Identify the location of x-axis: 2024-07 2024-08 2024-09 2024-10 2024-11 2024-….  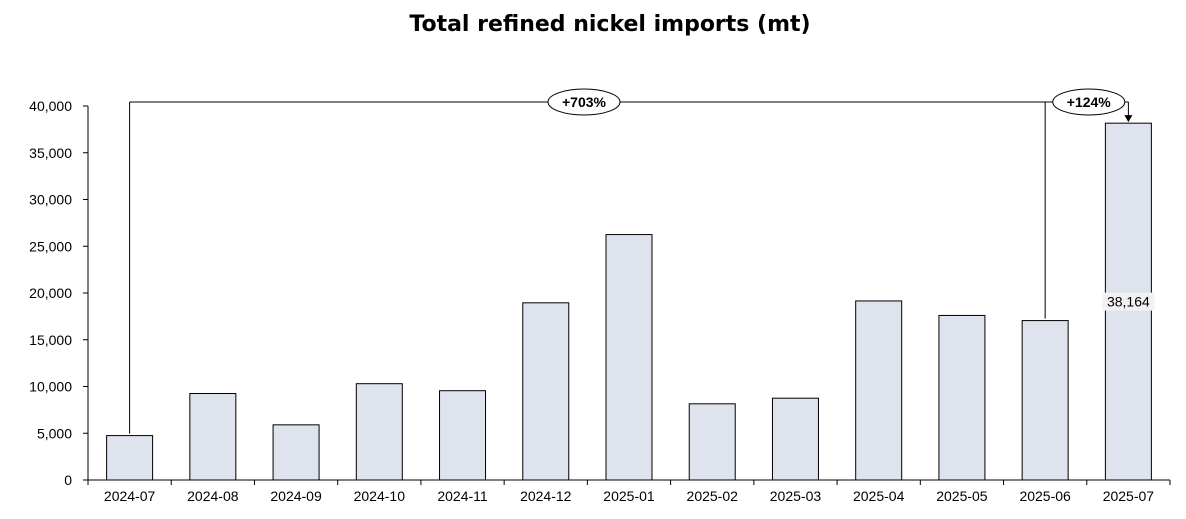
(629, 491).